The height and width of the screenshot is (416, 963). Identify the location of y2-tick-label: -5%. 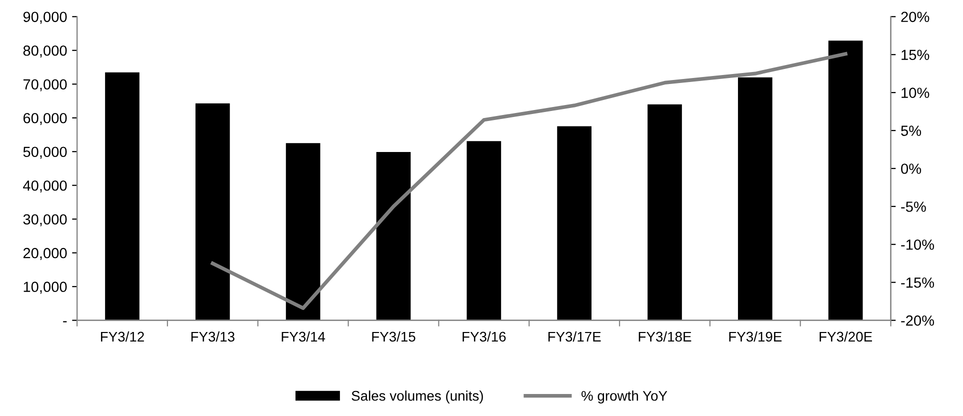
(913, 207).